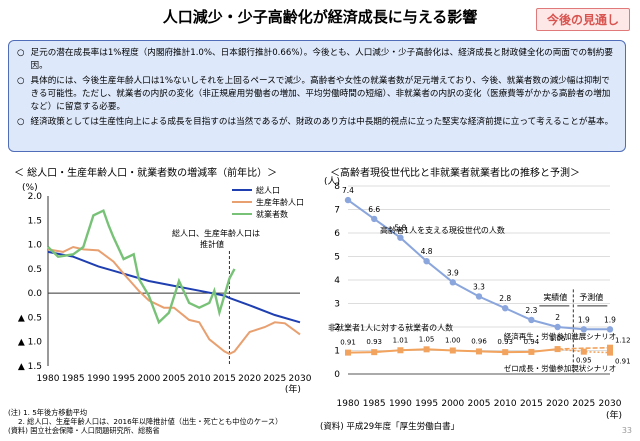  Describe the element at coordinates (626, 430) in the screenshot. I see `page-number: 33` at that location.